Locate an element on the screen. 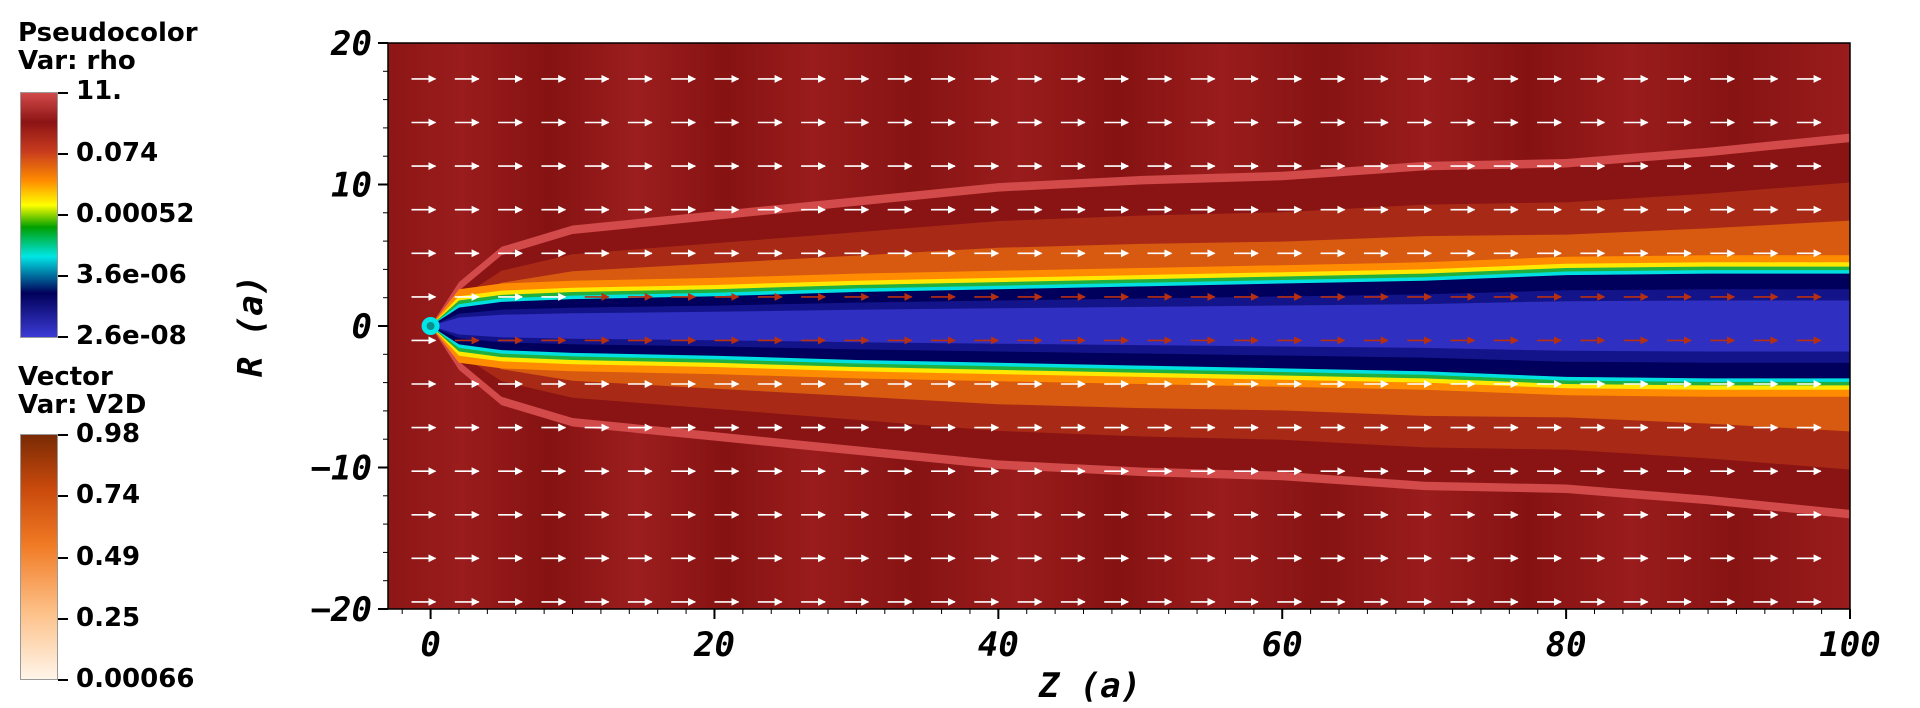  x-tick-label: 80 is located at coordinates (1566, 645).